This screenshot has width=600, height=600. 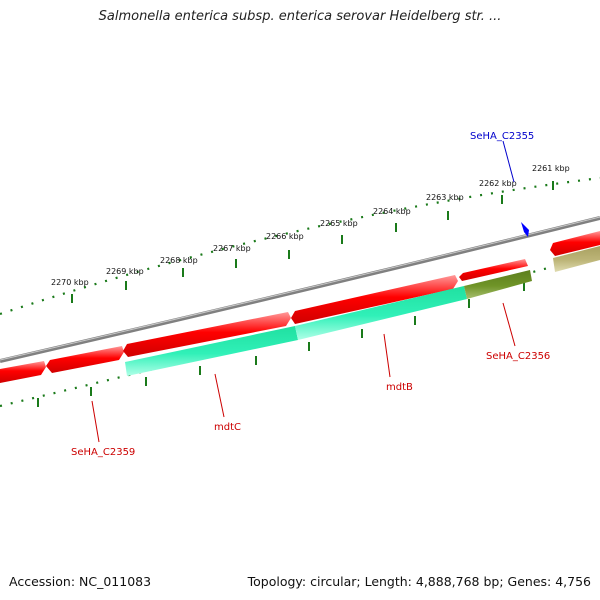 What do you see at coordinates (232, 248) in the screenshot?
I see `ruler-label-2267: 2267 kbp` at bounding box center [232, 248].